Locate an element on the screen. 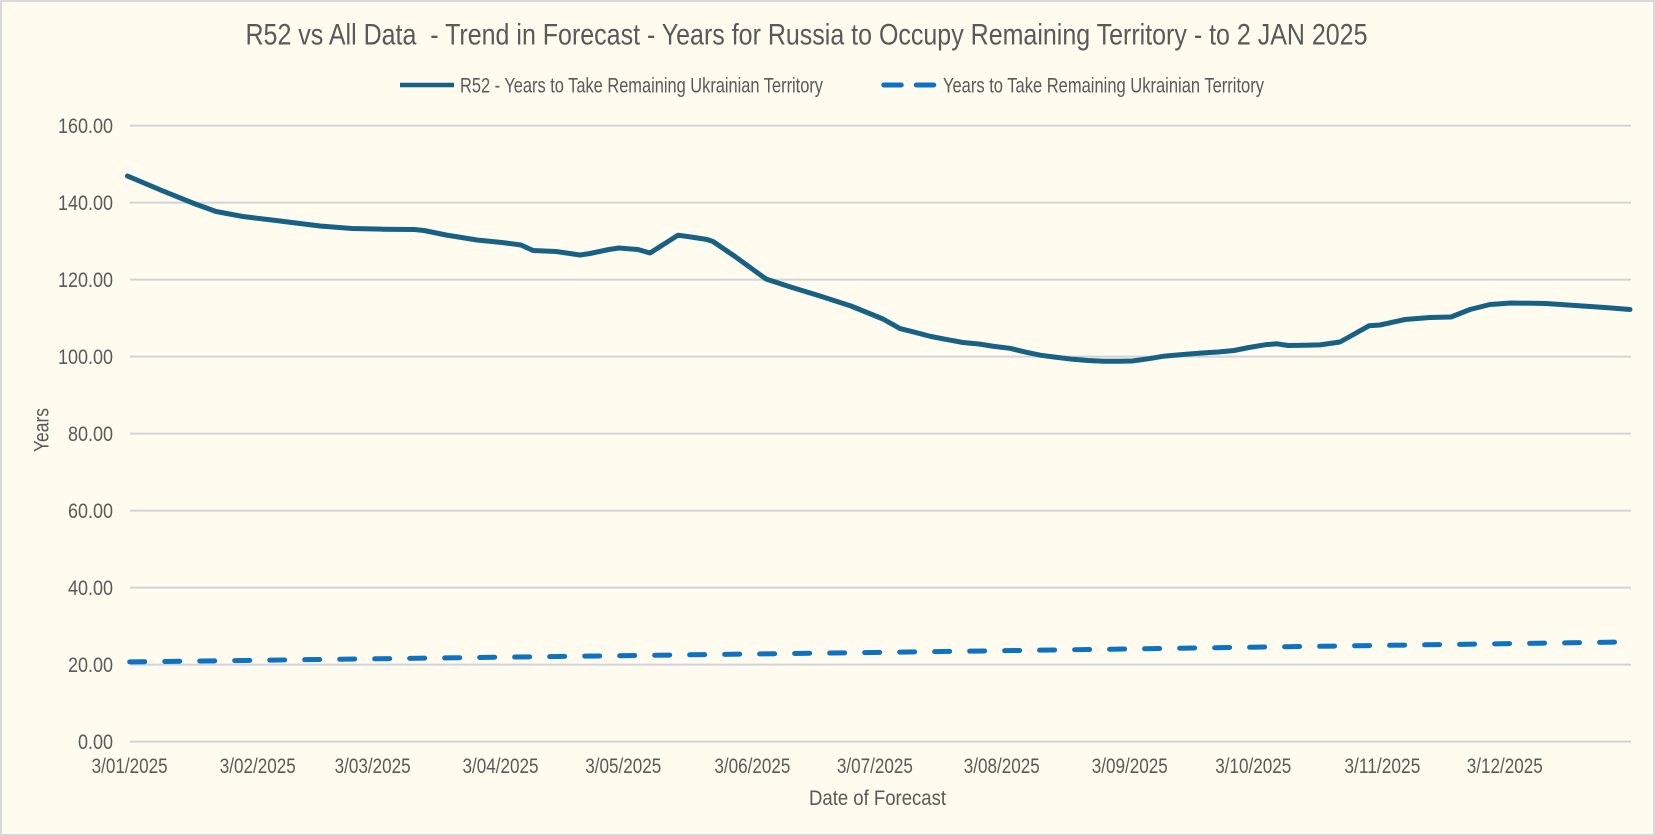 This screenshot has height=836, width=1655. svg-text: 140.00 is located at coordinates (85, 203).